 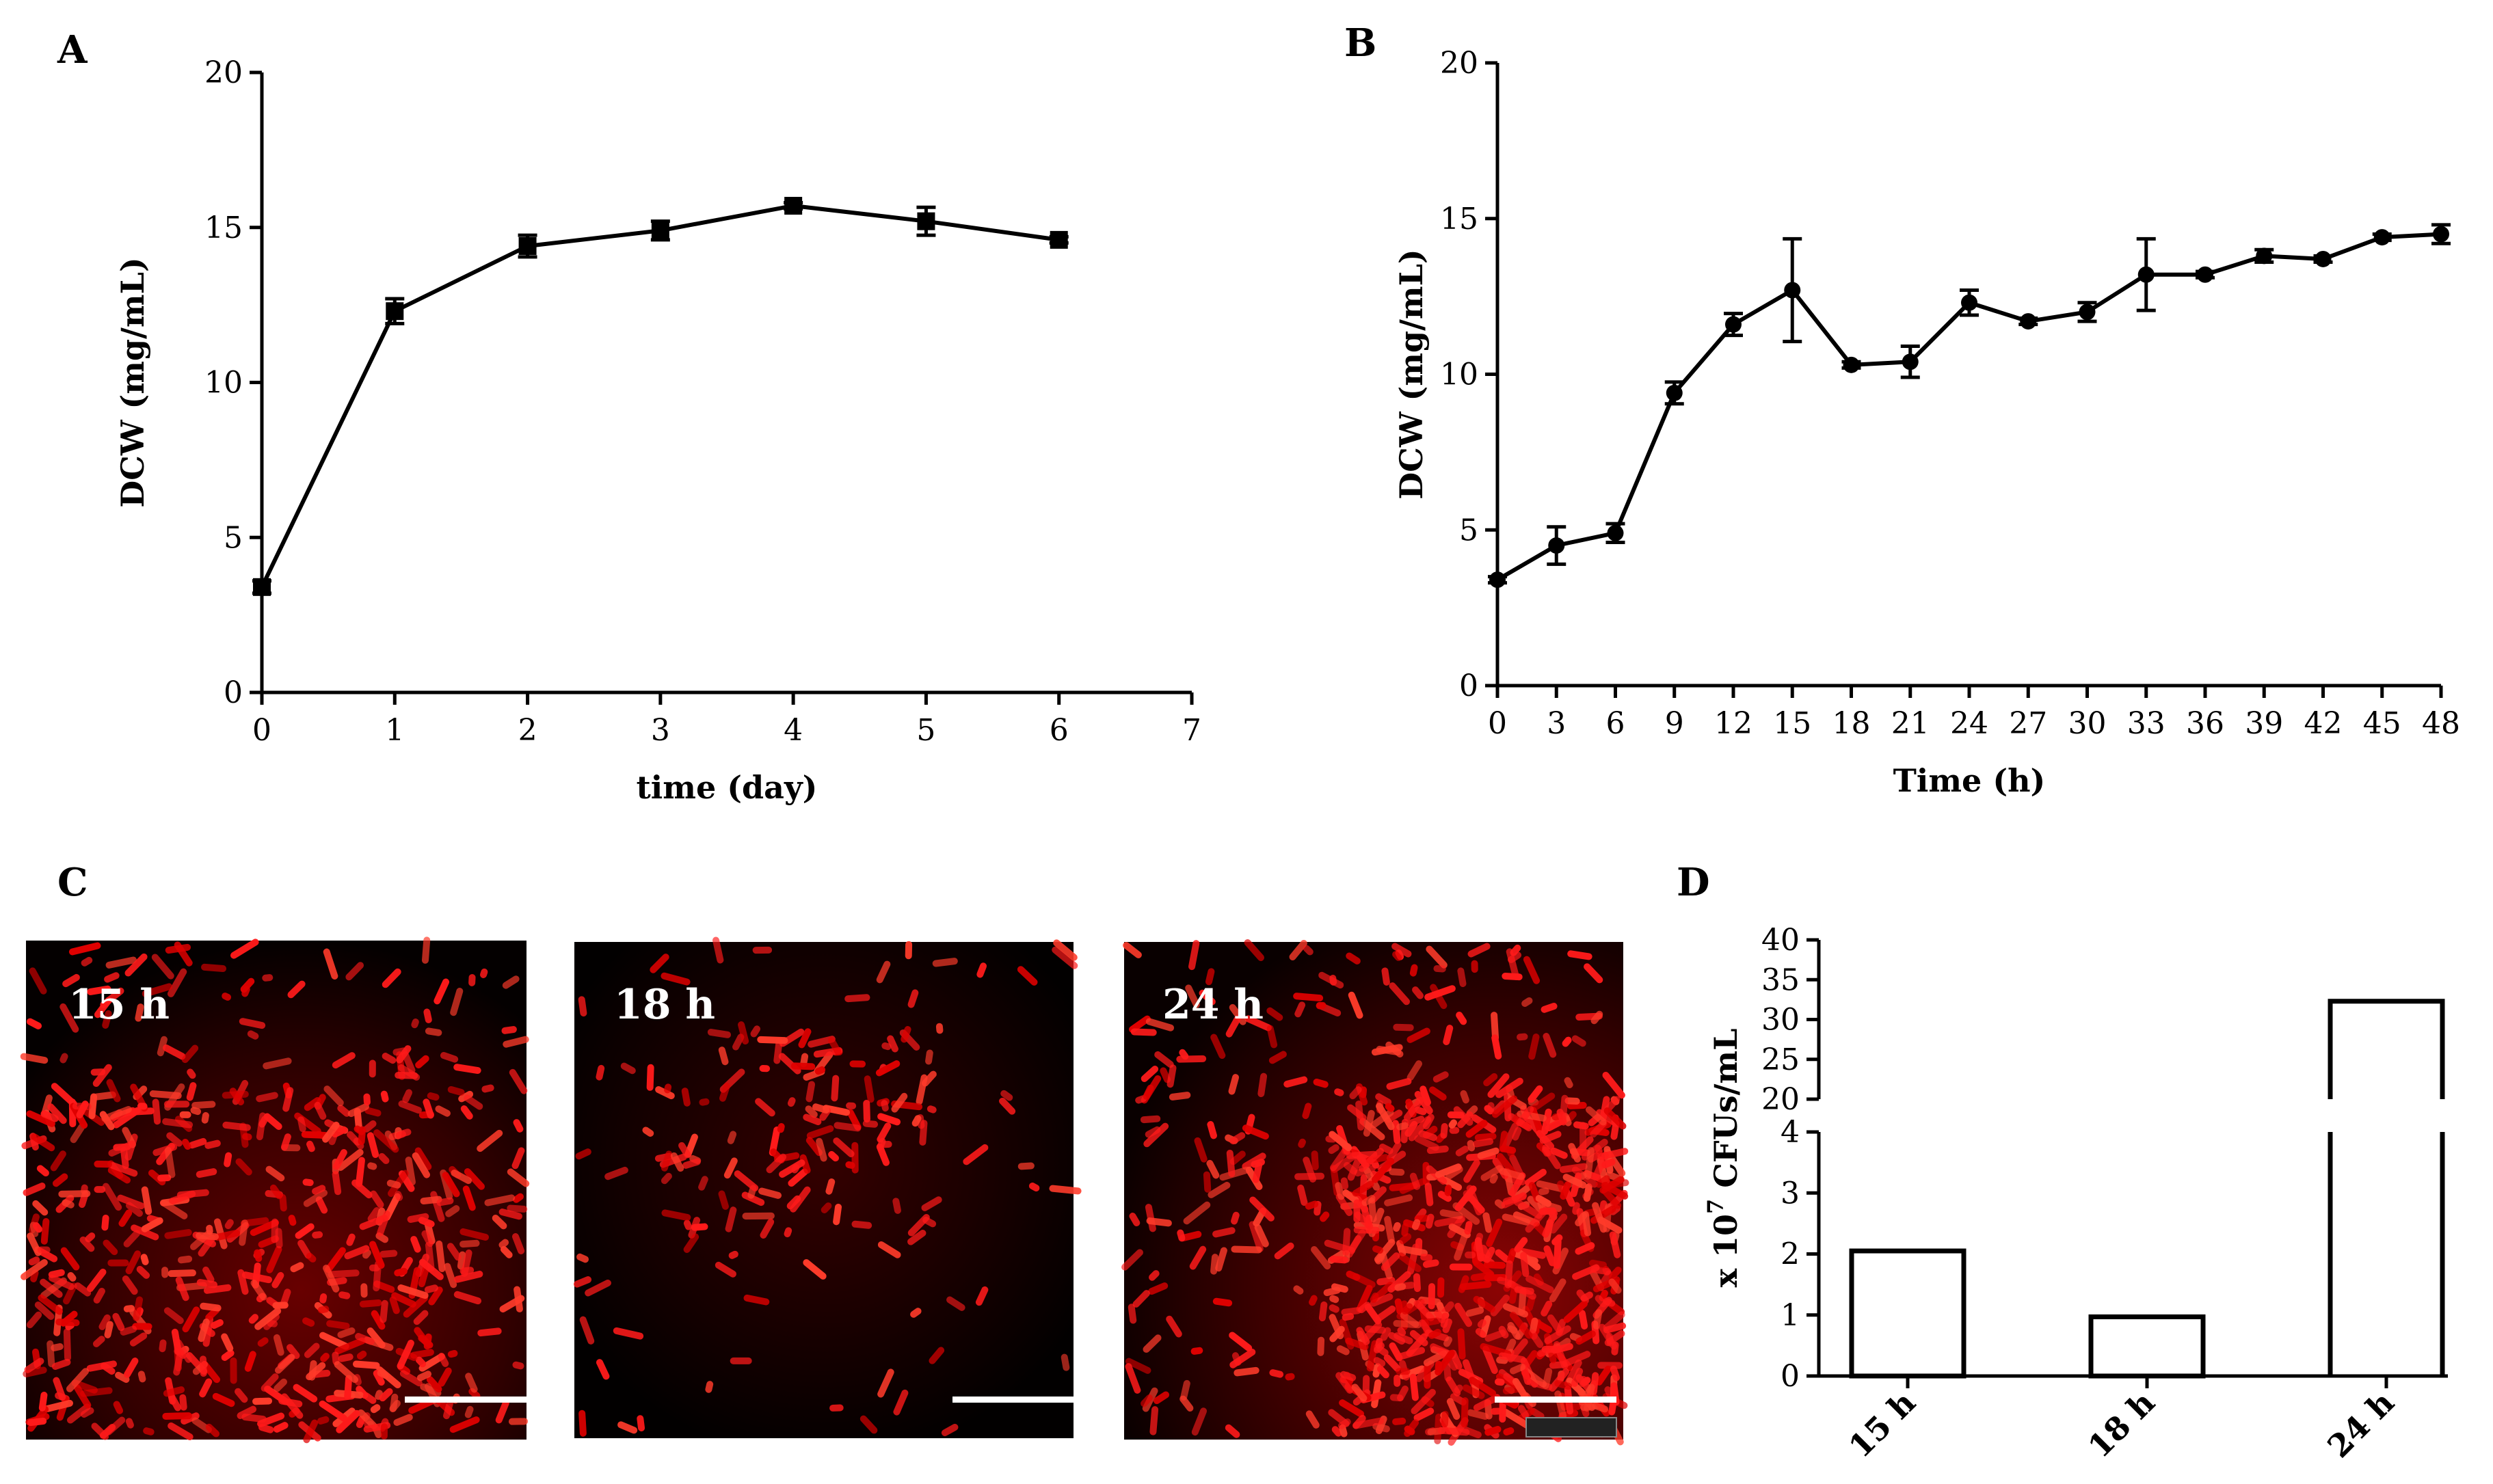 What do you see at coordinates (1615, 724) in the screenshot?
I see `chart-b-x-tick-label: 6` at bounding box center [1615, 724].